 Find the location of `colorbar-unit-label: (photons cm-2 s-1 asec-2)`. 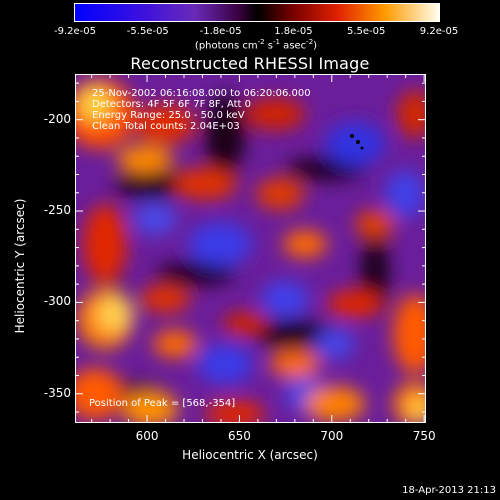

colorbar-unit-label: (photons cm-2 s-1 asec-2) is located at coordinates (256, 45).